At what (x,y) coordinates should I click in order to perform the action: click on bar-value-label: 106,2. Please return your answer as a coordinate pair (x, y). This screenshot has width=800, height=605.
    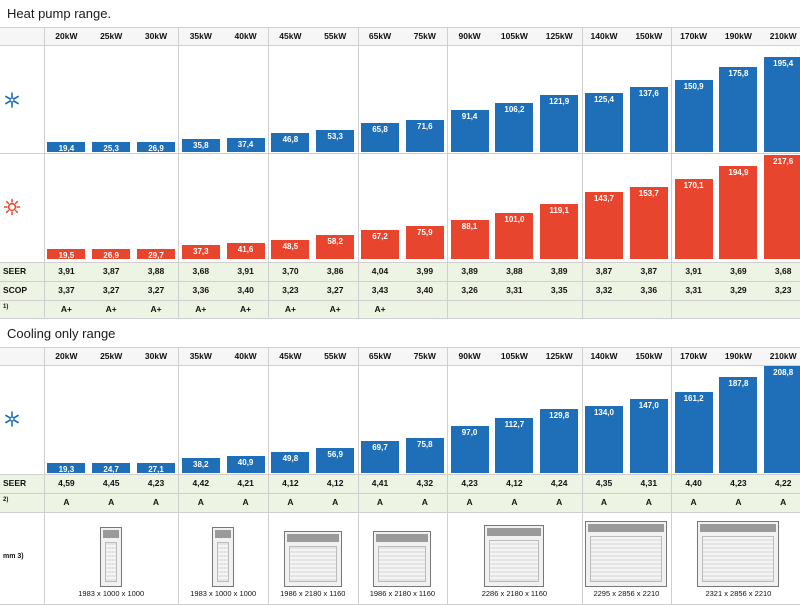
    Looking at the image, I should click on (514, 109).